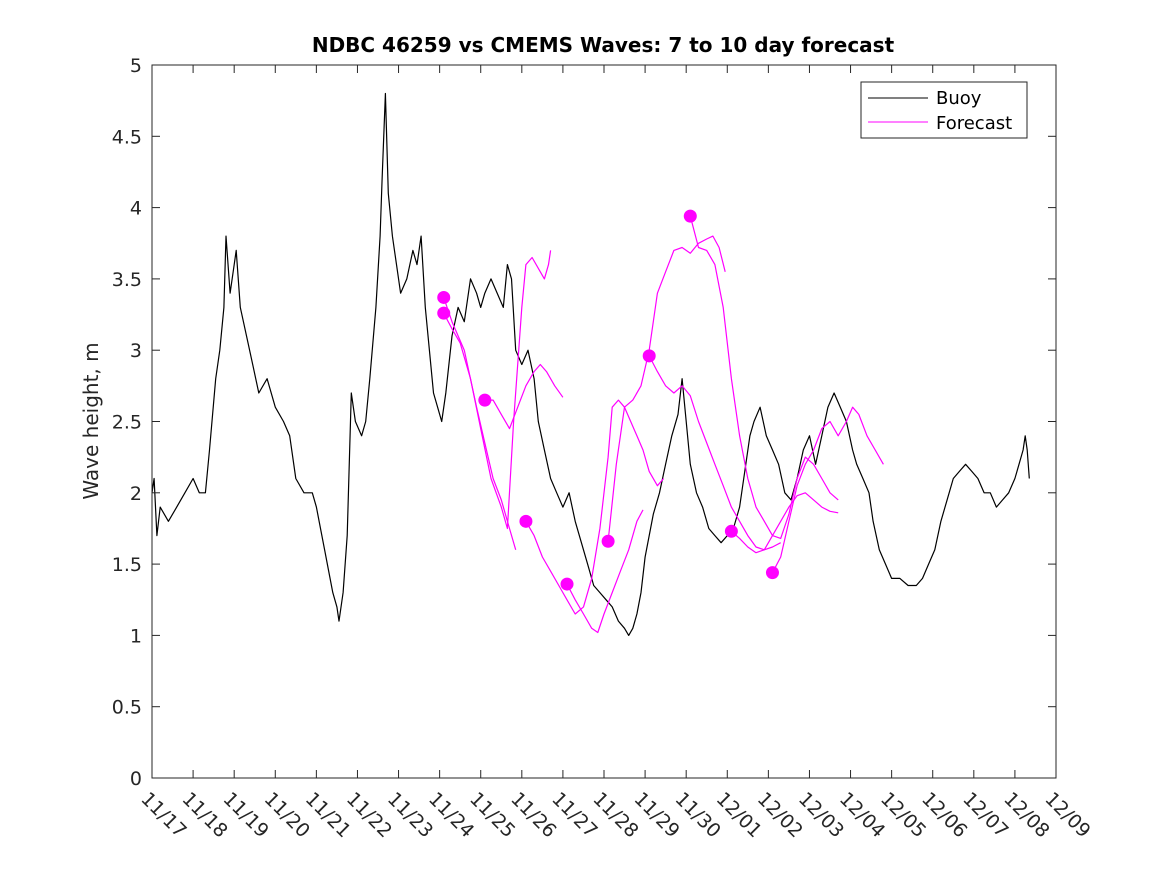 The width and height of the screenshot is (1167, 875). I want to click on y-tick-label: 3.5, so click(127, 280).